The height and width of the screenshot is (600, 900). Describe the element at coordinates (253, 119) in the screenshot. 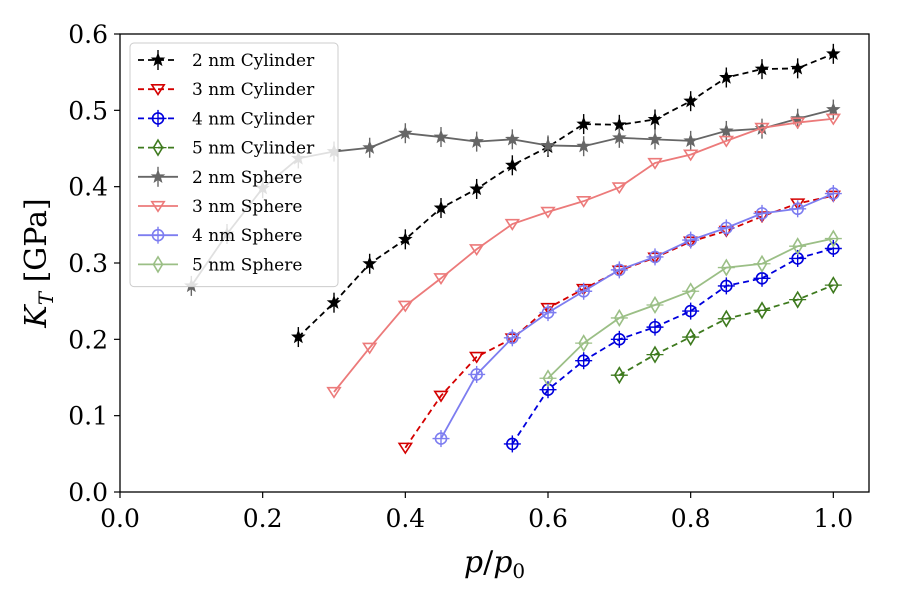

I see `legend-label: 4 nm Cylinder` at that location.